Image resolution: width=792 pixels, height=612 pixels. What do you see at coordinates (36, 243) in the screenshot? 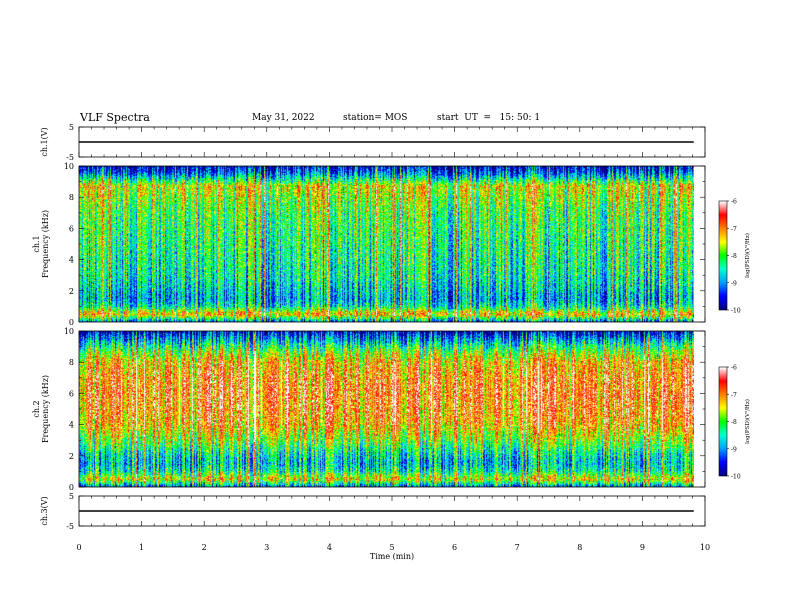
I see `ylabel-line: ch.1` at bounding box center [36, 243].